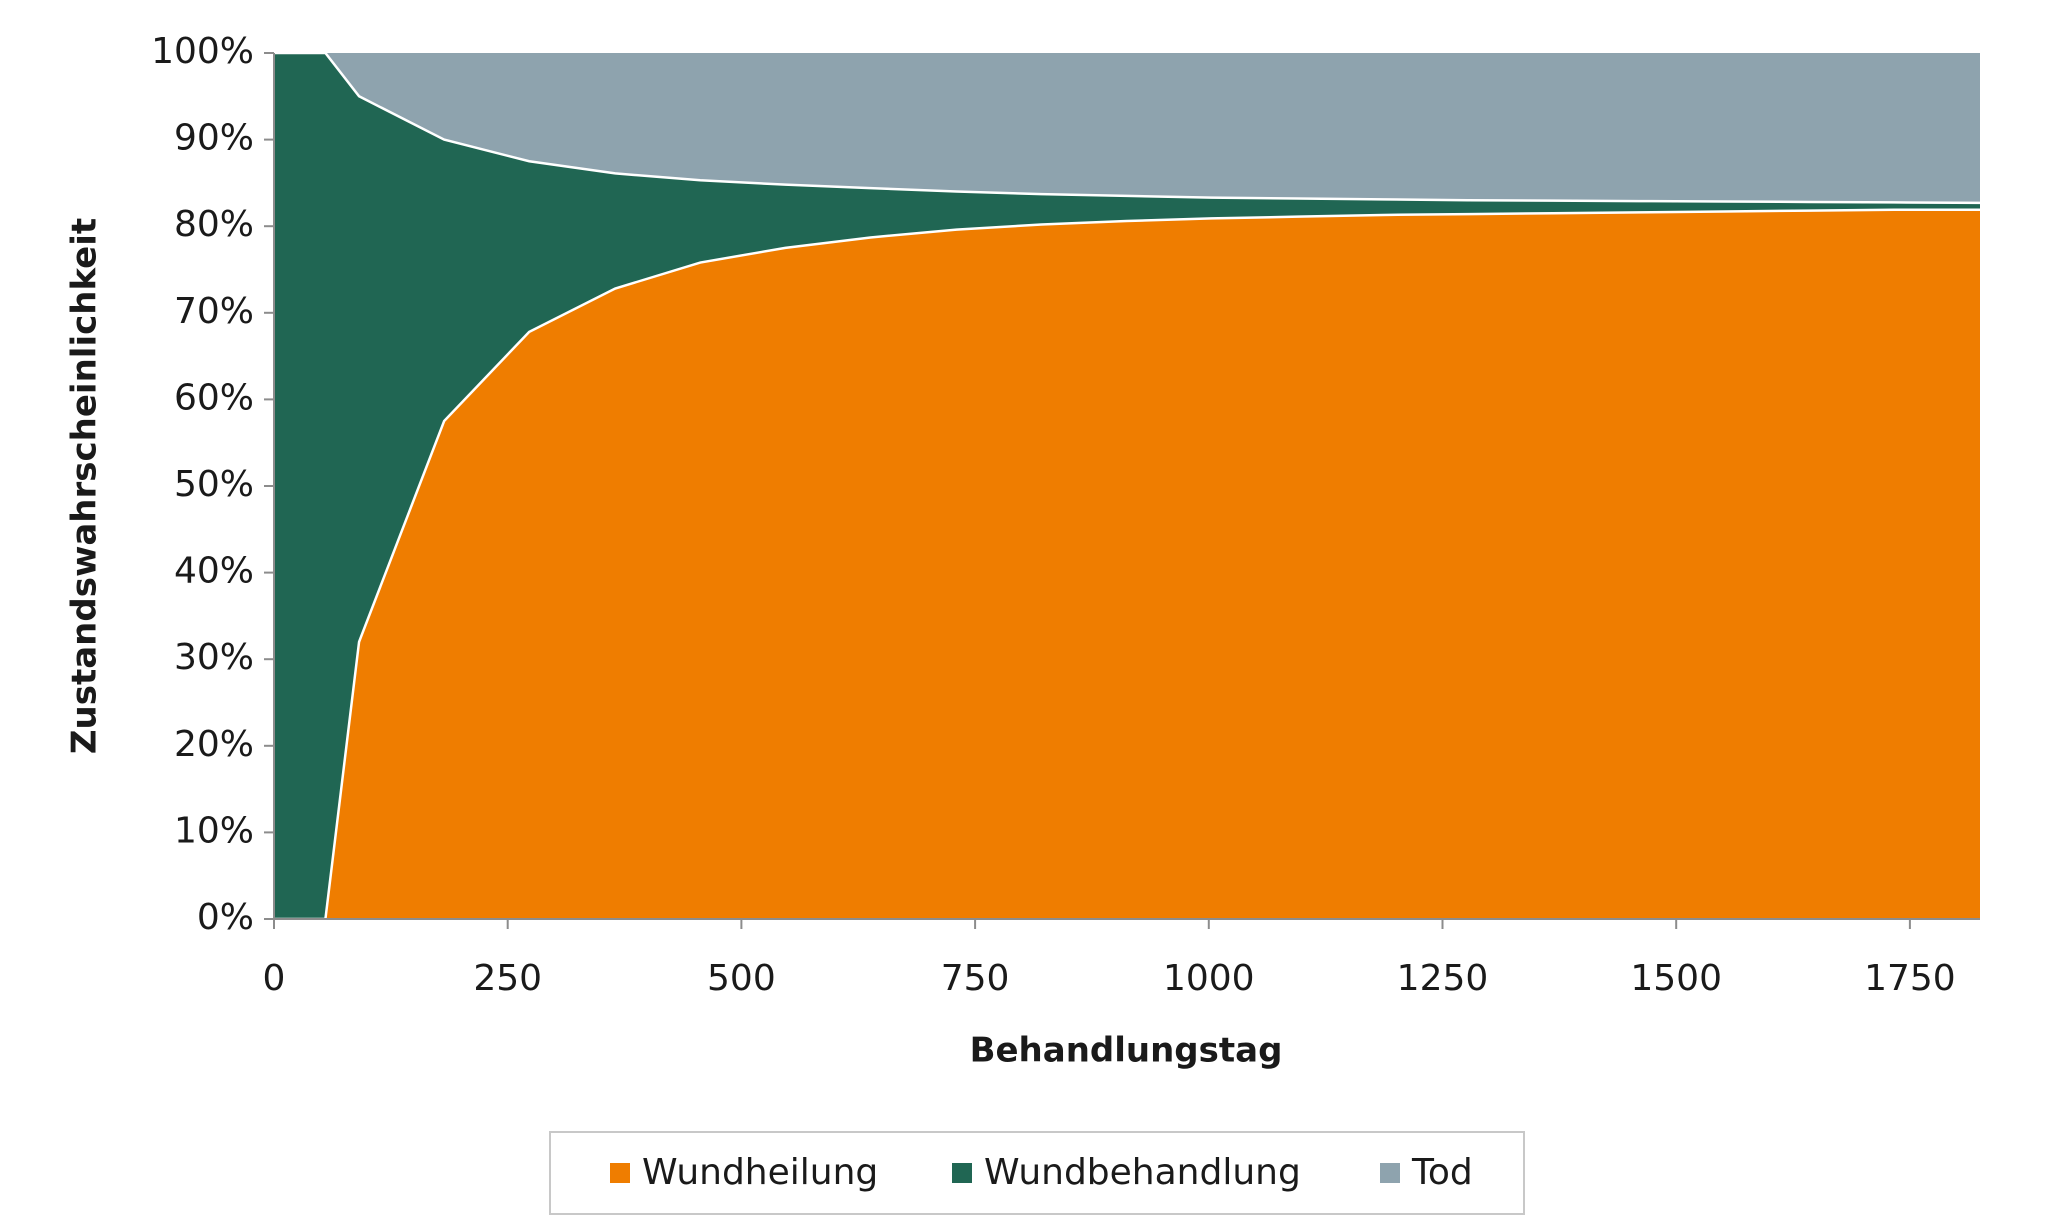 The width and height of the screenshot is (2048, 1229). Describe the element at coordinates (214, 657) in the screenshot. I see `y-tick-label: 30%` at that location.